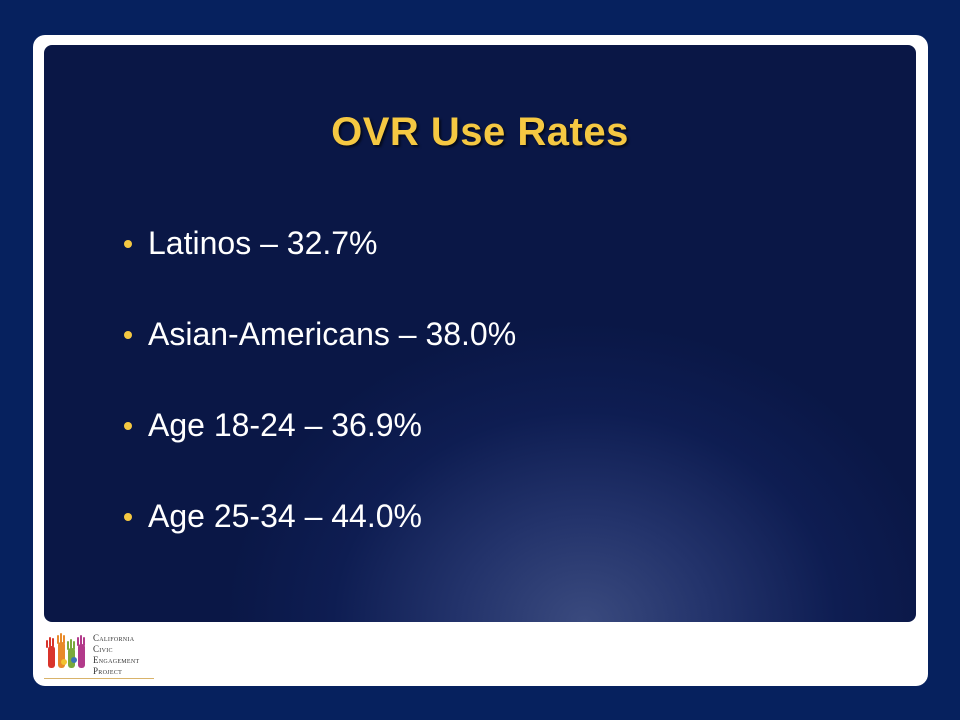  What do you see at coordinates (285, 425) in the screenshot?
I see `bullet-text: Age 18-24 – 36.9%` at bounding box center [285, 425].